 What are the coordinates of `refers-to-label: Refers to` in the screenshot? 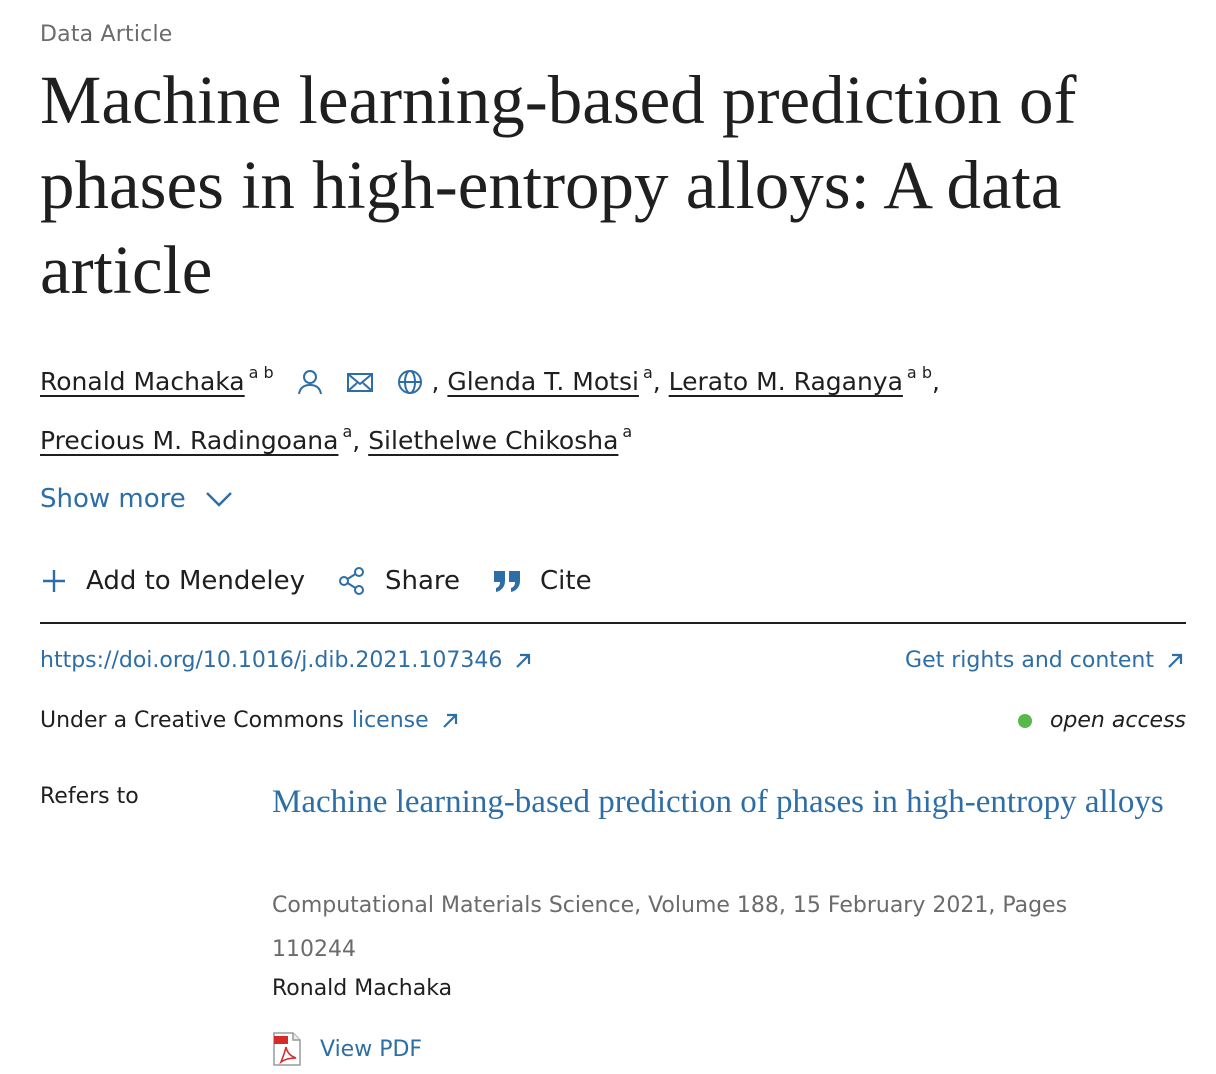 It's located at (89, 796).